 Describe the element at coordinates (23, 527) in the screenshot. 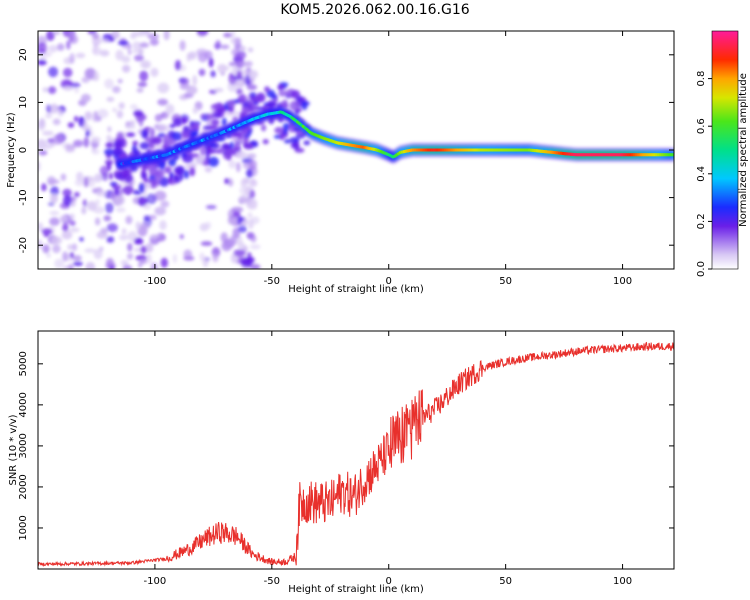

I see `snr-y-tick-label: 1000` at that location.